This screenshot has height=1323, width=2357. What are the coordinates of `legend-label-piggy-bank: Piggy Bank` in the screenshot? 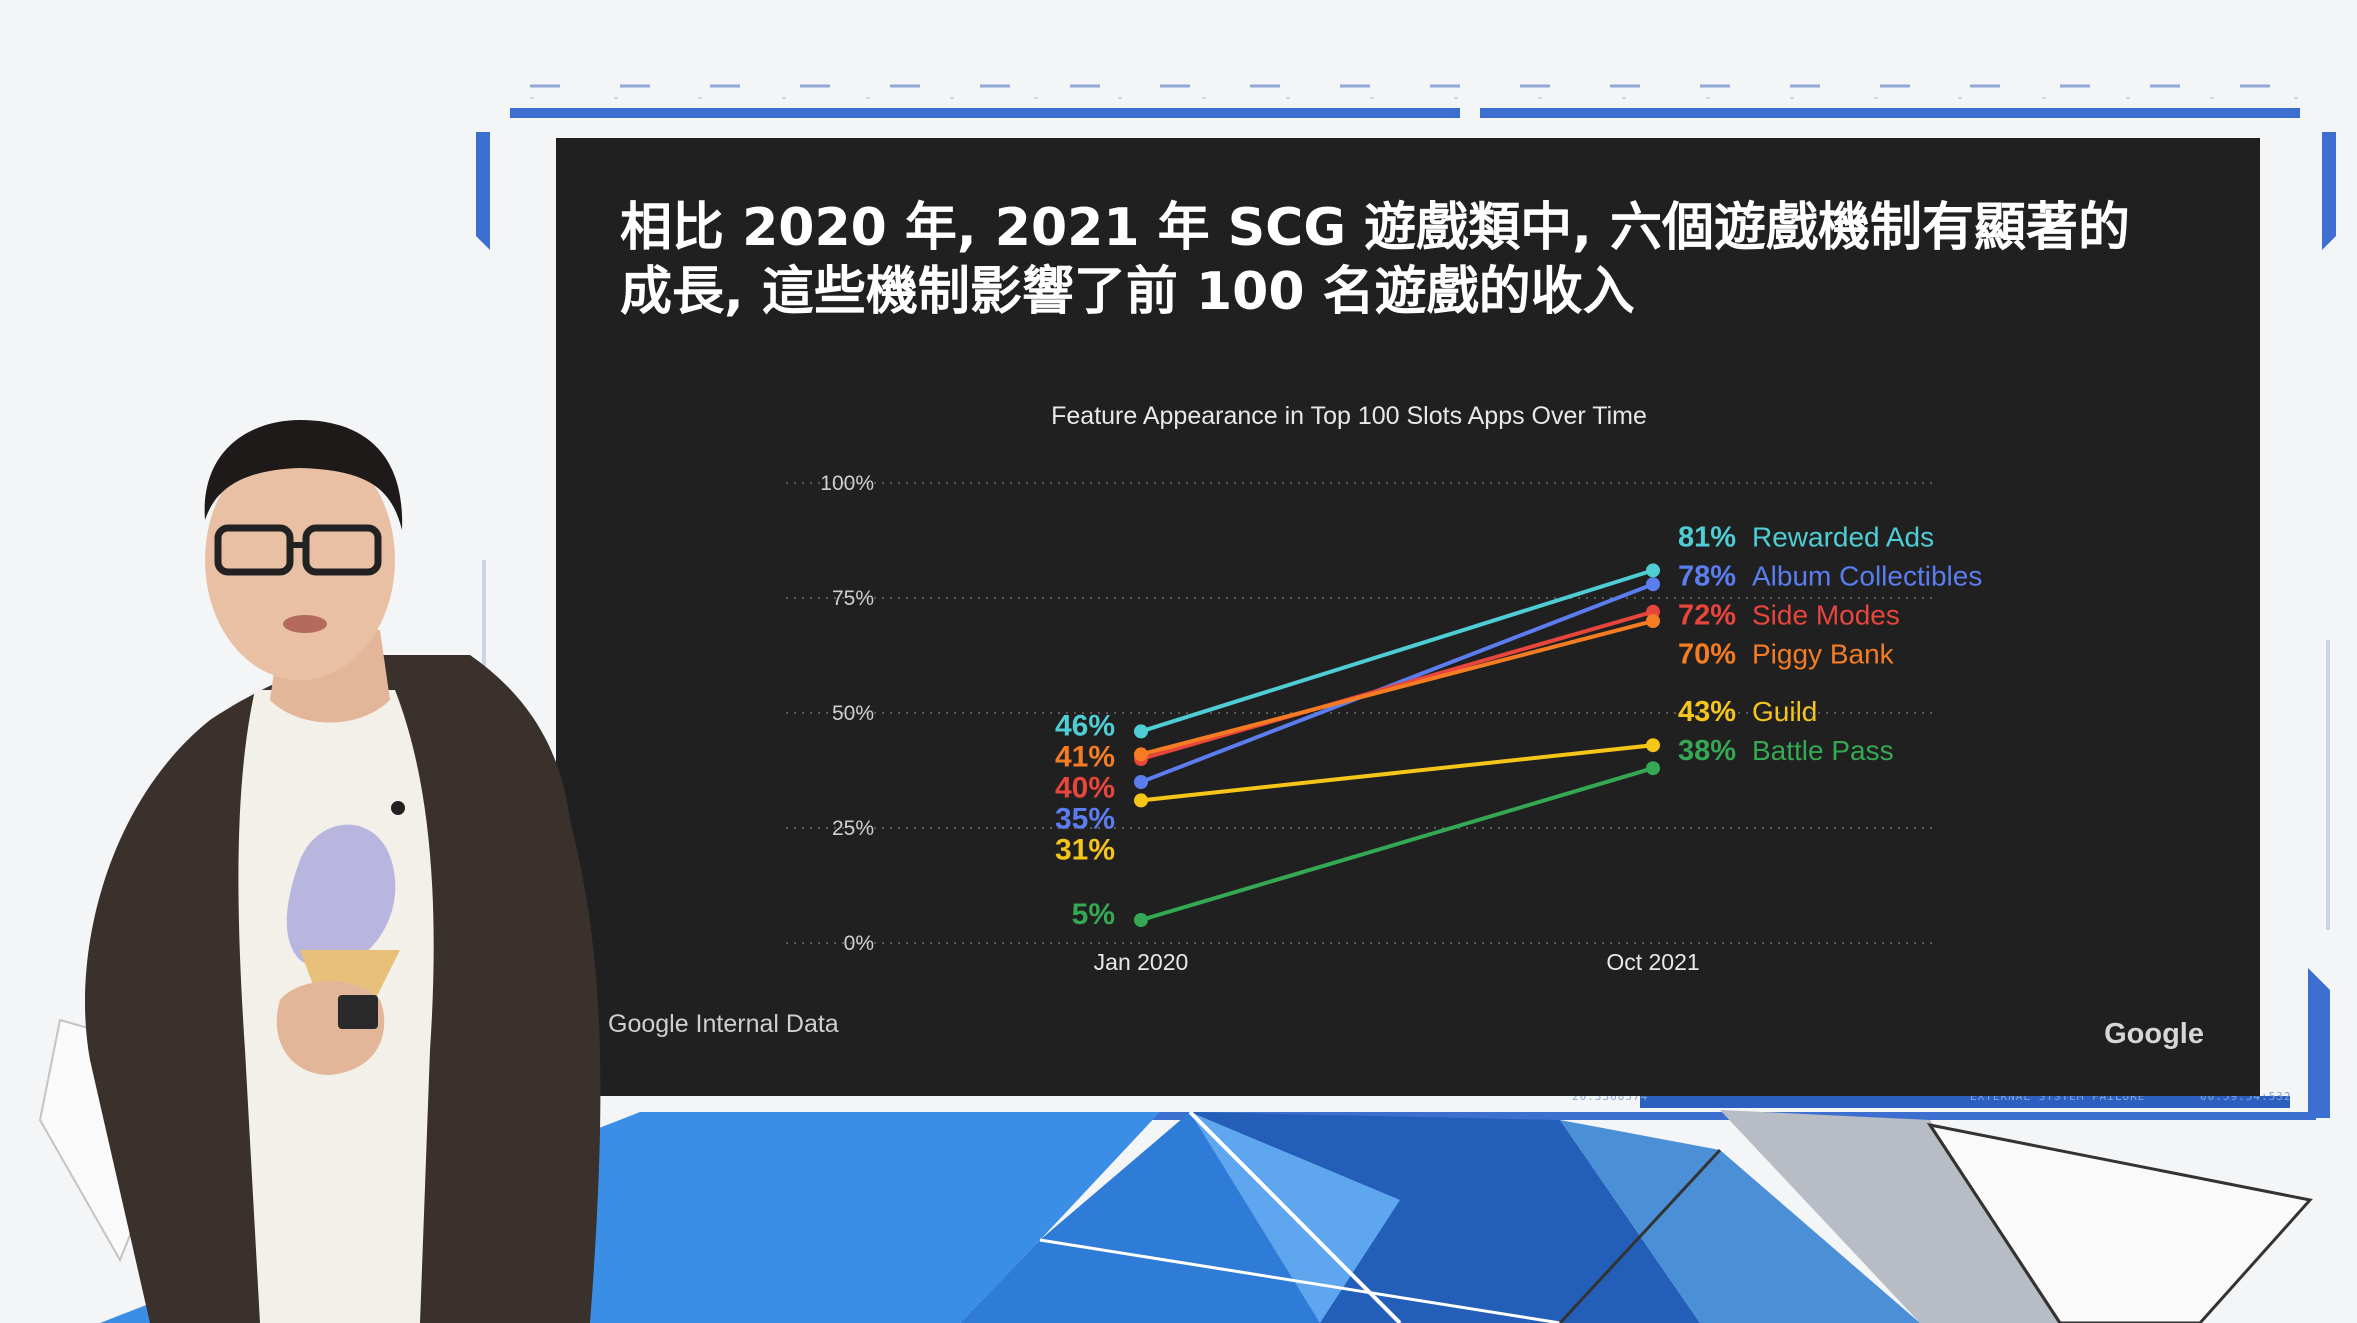 It's located at (1823, 653).